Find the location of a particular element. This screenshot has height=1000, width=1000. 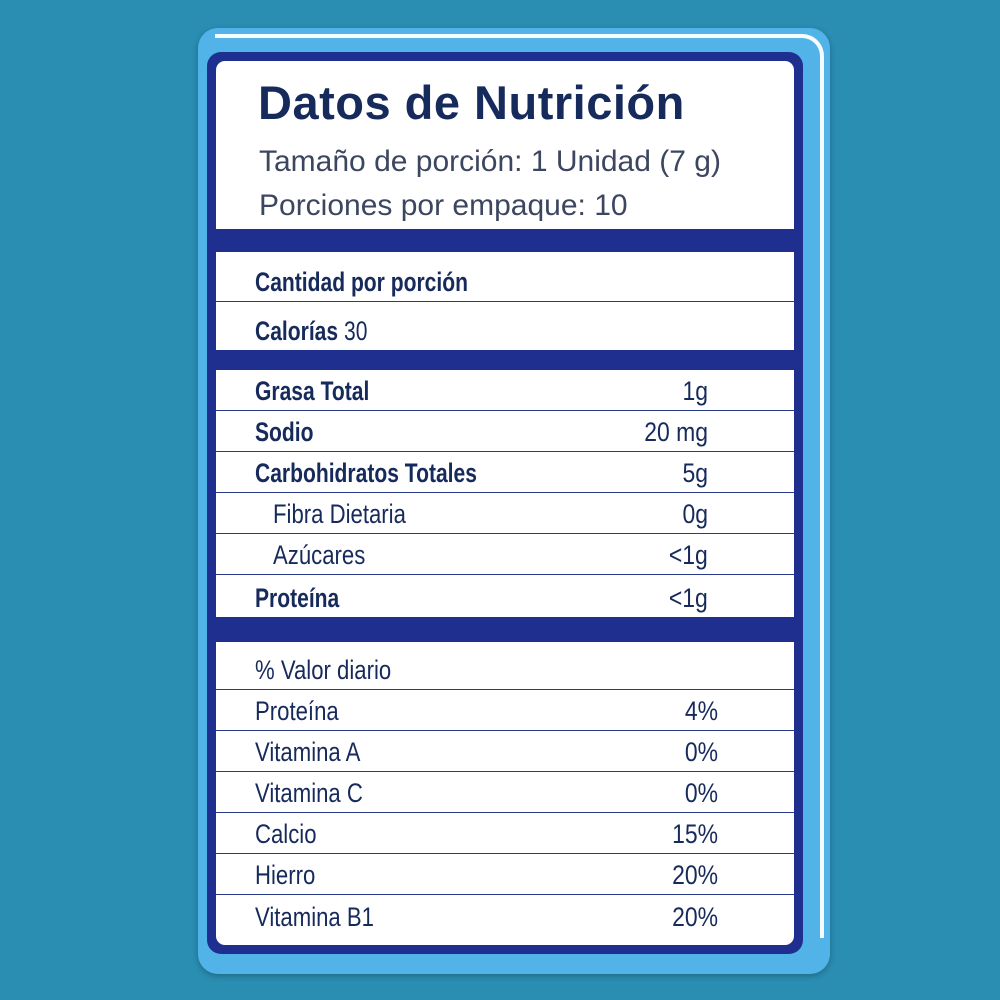

nutrient-name: Proteína is located at coordinates (297, 598).